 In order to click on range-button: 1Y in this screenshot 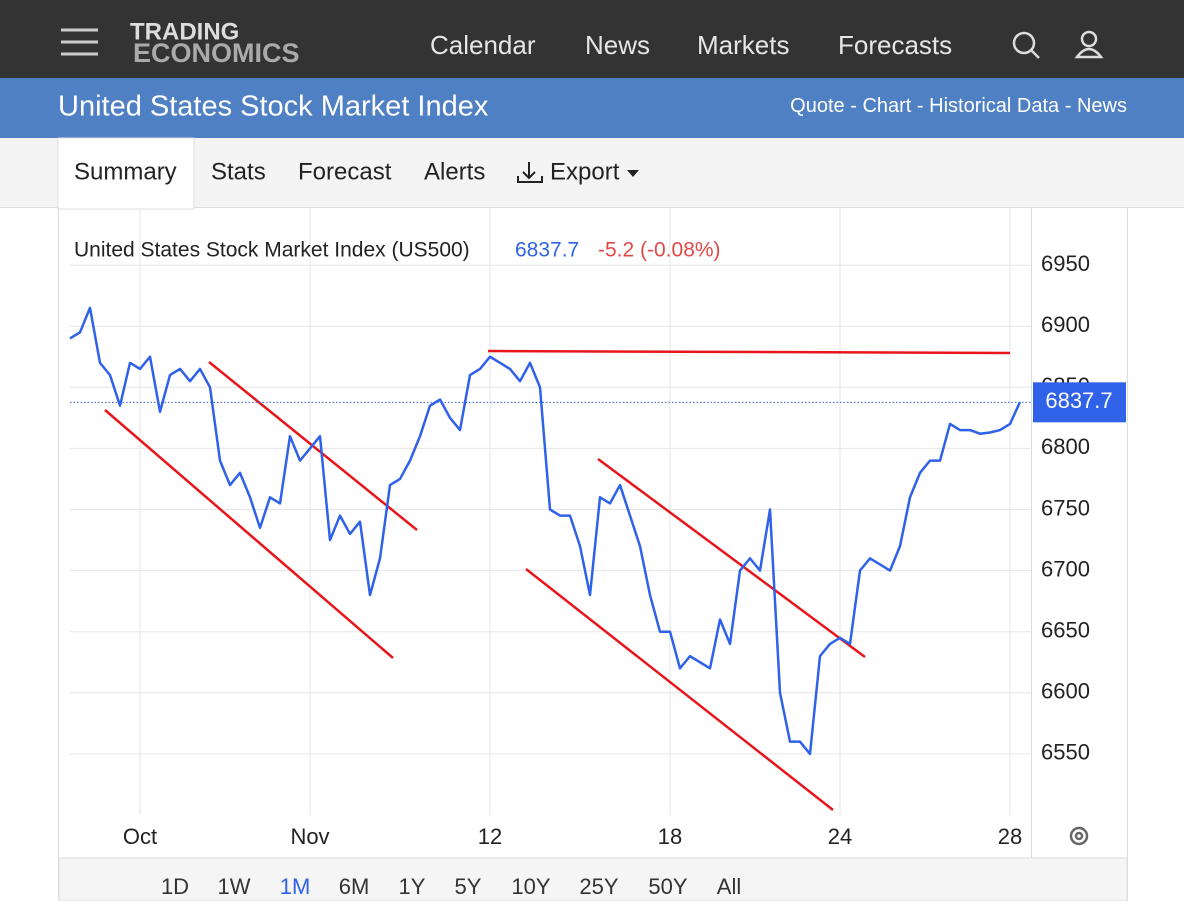, I will do `click(412, 886)`.